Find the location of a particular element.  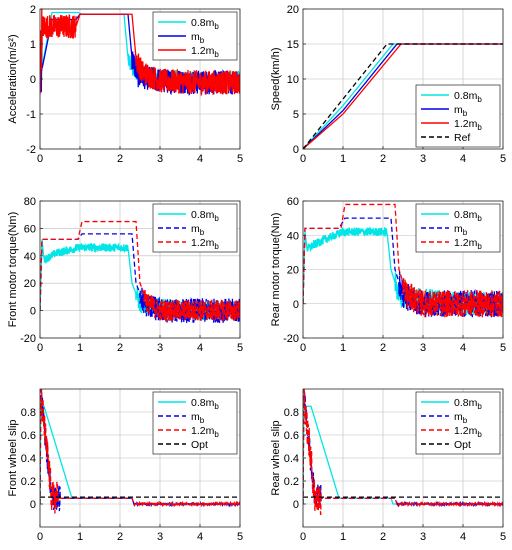

axes-frame is located at coordinates (140, 269).